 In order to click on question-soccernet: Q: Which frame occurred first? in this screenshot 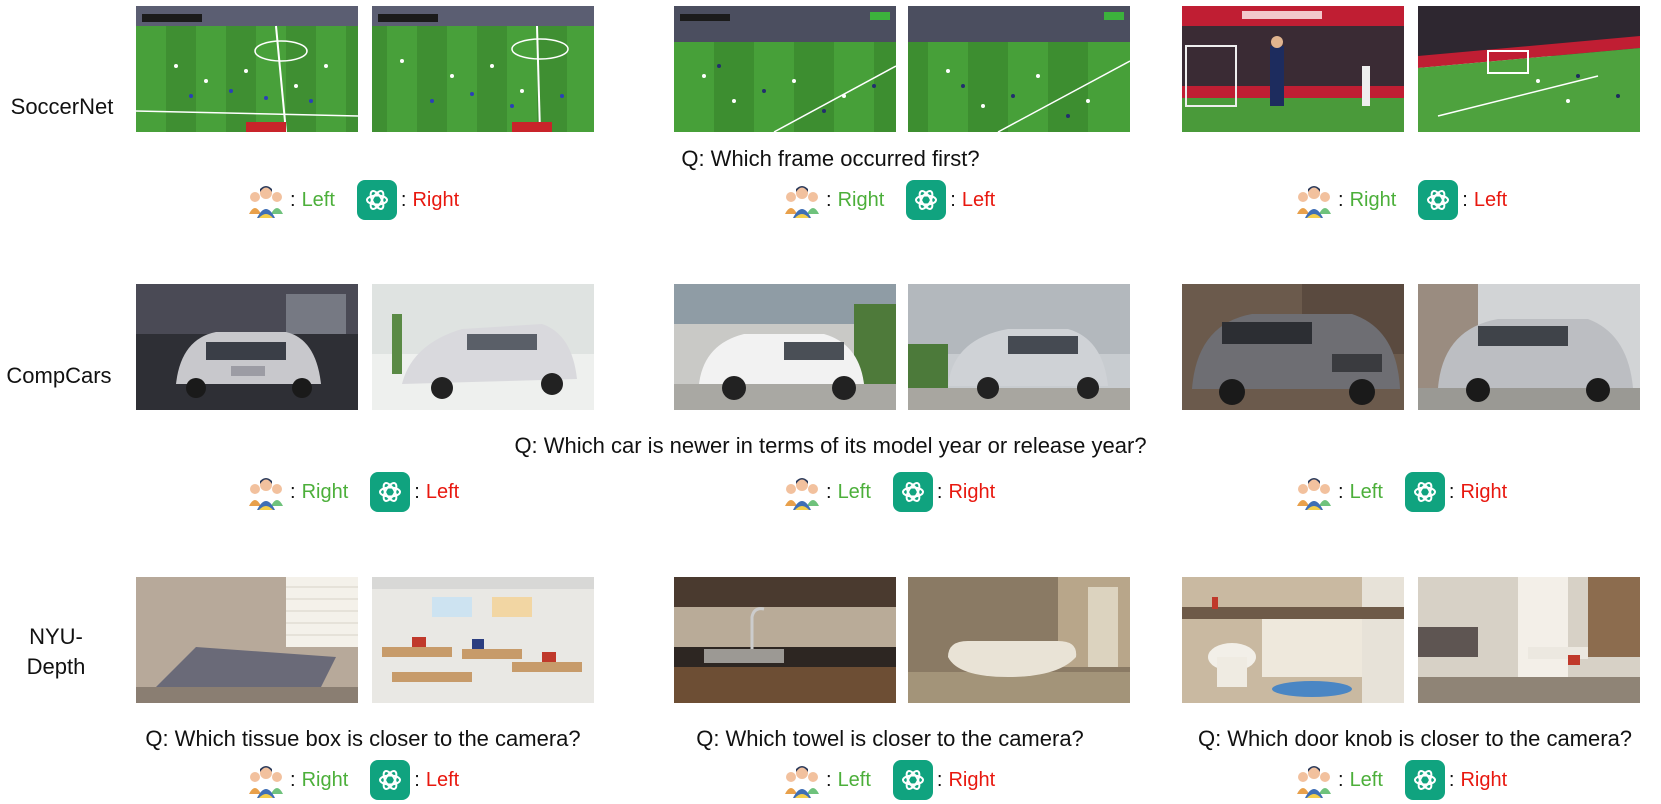, I will do `click(830, 158)`.